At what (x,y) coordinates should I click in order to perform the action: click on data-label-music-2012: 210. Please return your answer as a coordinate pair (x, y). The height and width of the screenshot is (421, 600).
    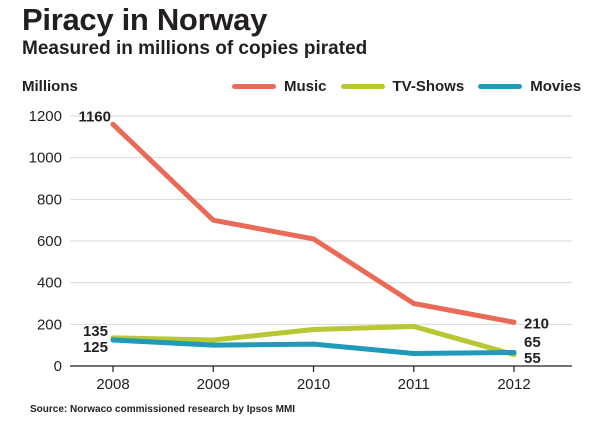
    Looking at the image, I should click on (536, 323).